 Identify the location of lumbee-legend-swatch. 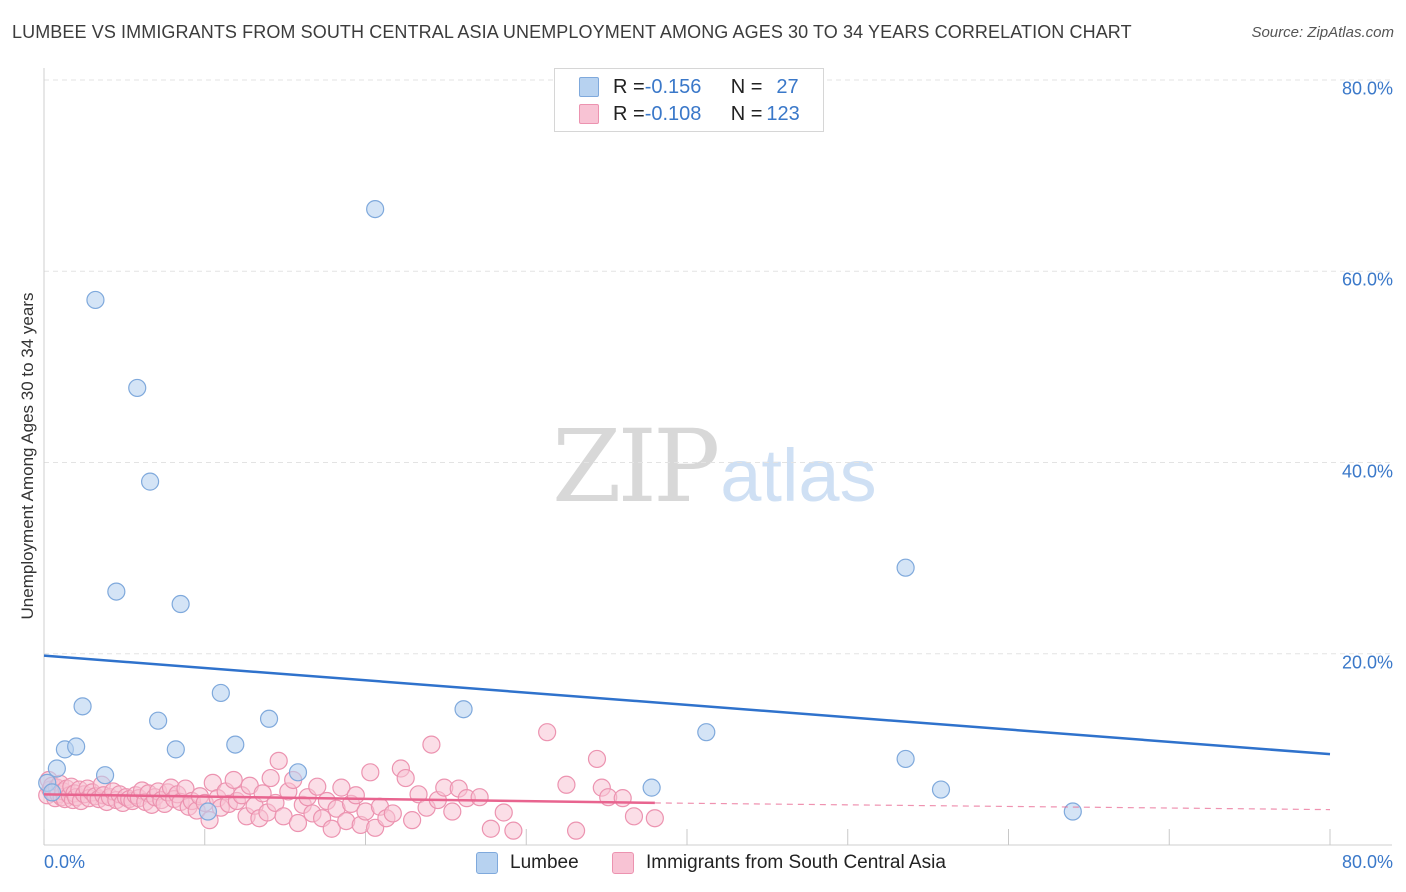
(487, 863).